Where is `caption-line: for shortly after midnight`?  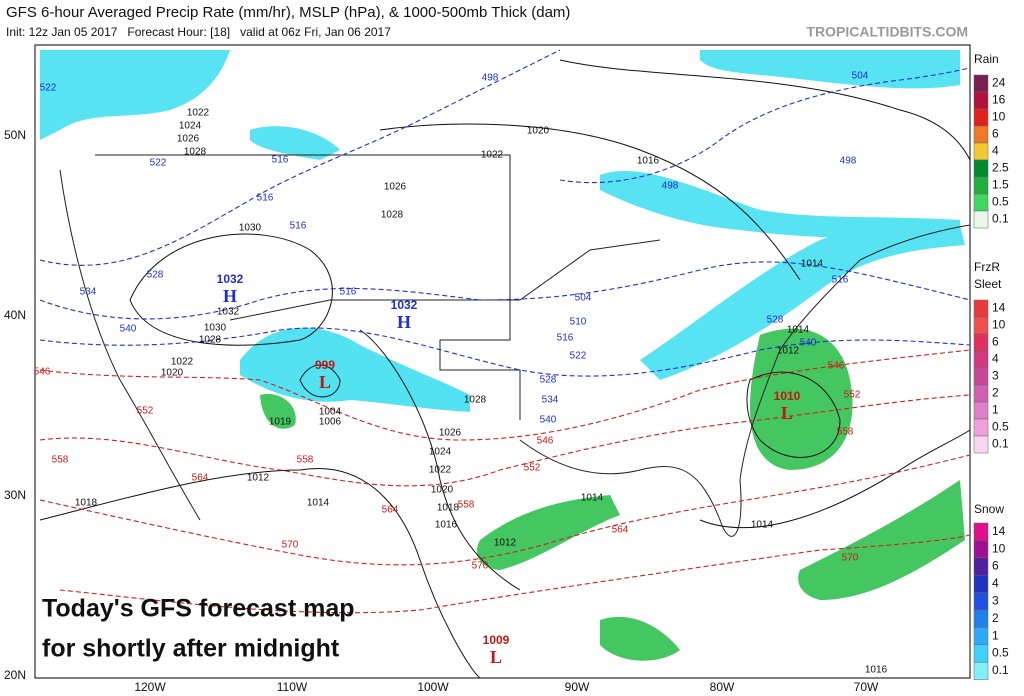 caption-line: for shortly after midnight is located at coordinates (191, 649).